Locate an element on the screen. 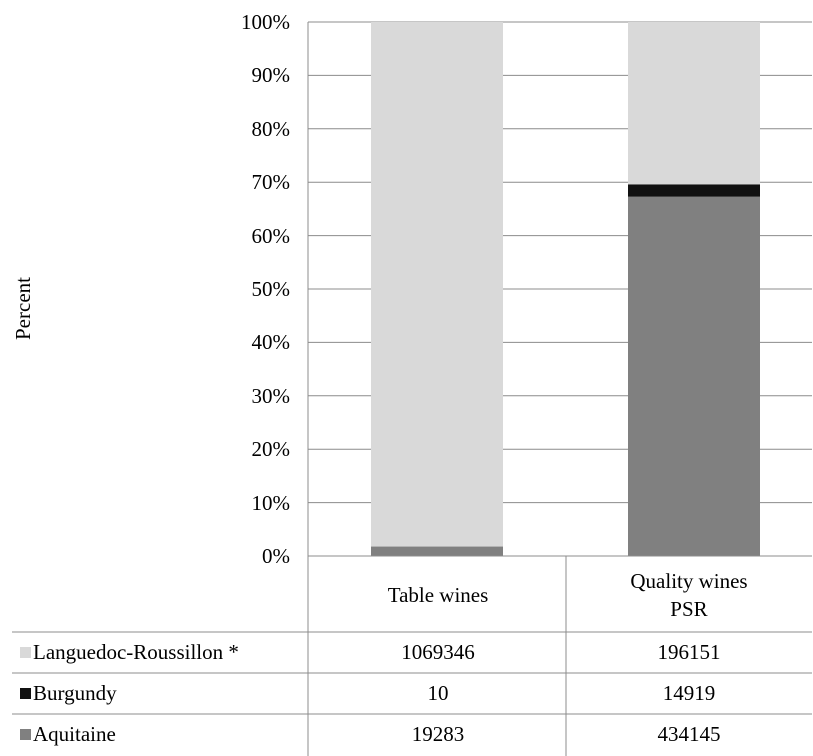 This screenshot has height=756, width=813. y-axis-label: Percent is located at coordinates (23, 308).